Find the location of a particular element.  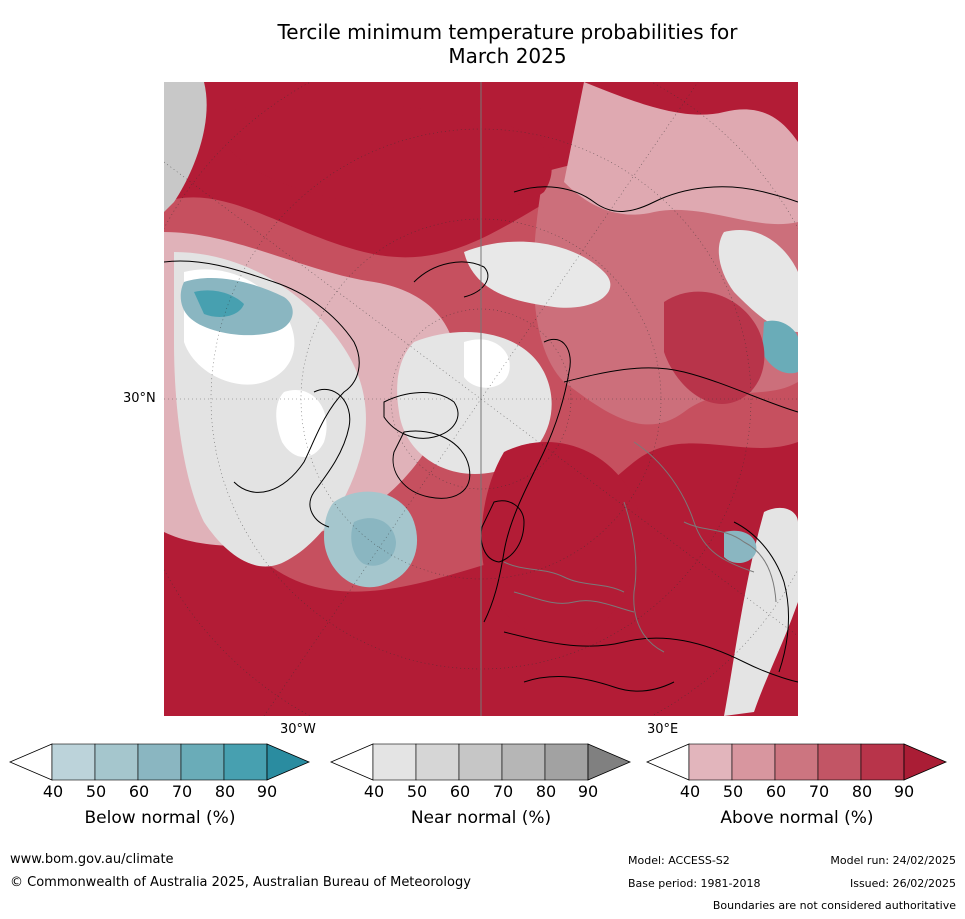

colorbar-near-normal-swatches is located at coordinates (480, 762).